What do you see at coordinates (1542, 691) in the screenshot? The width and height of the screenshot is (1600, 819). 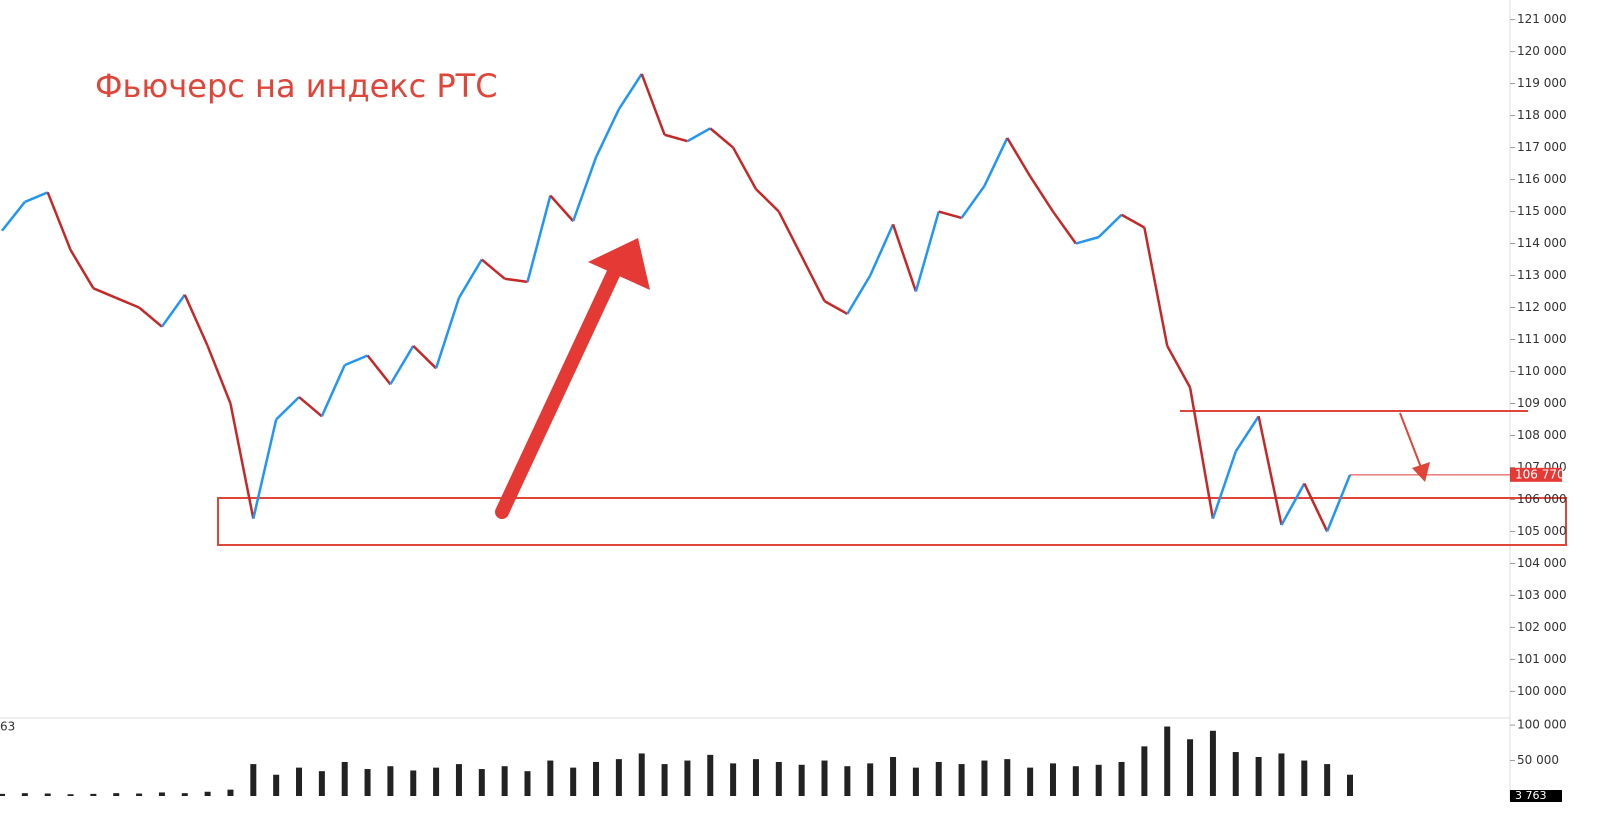 I see `y-tick-label: 100 000` at bounding box center [1542, 691].